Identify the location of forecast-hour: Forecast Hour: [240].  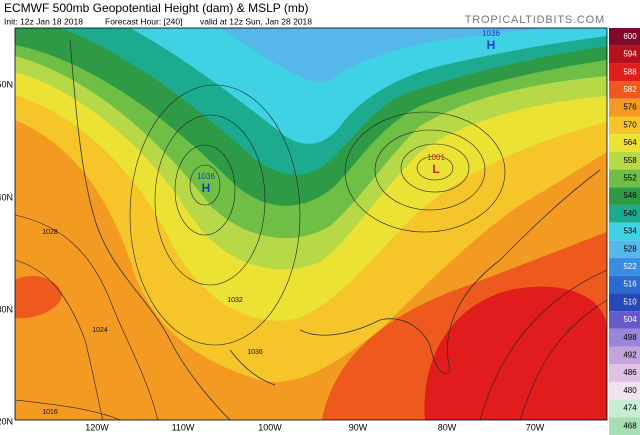
(143, 21).